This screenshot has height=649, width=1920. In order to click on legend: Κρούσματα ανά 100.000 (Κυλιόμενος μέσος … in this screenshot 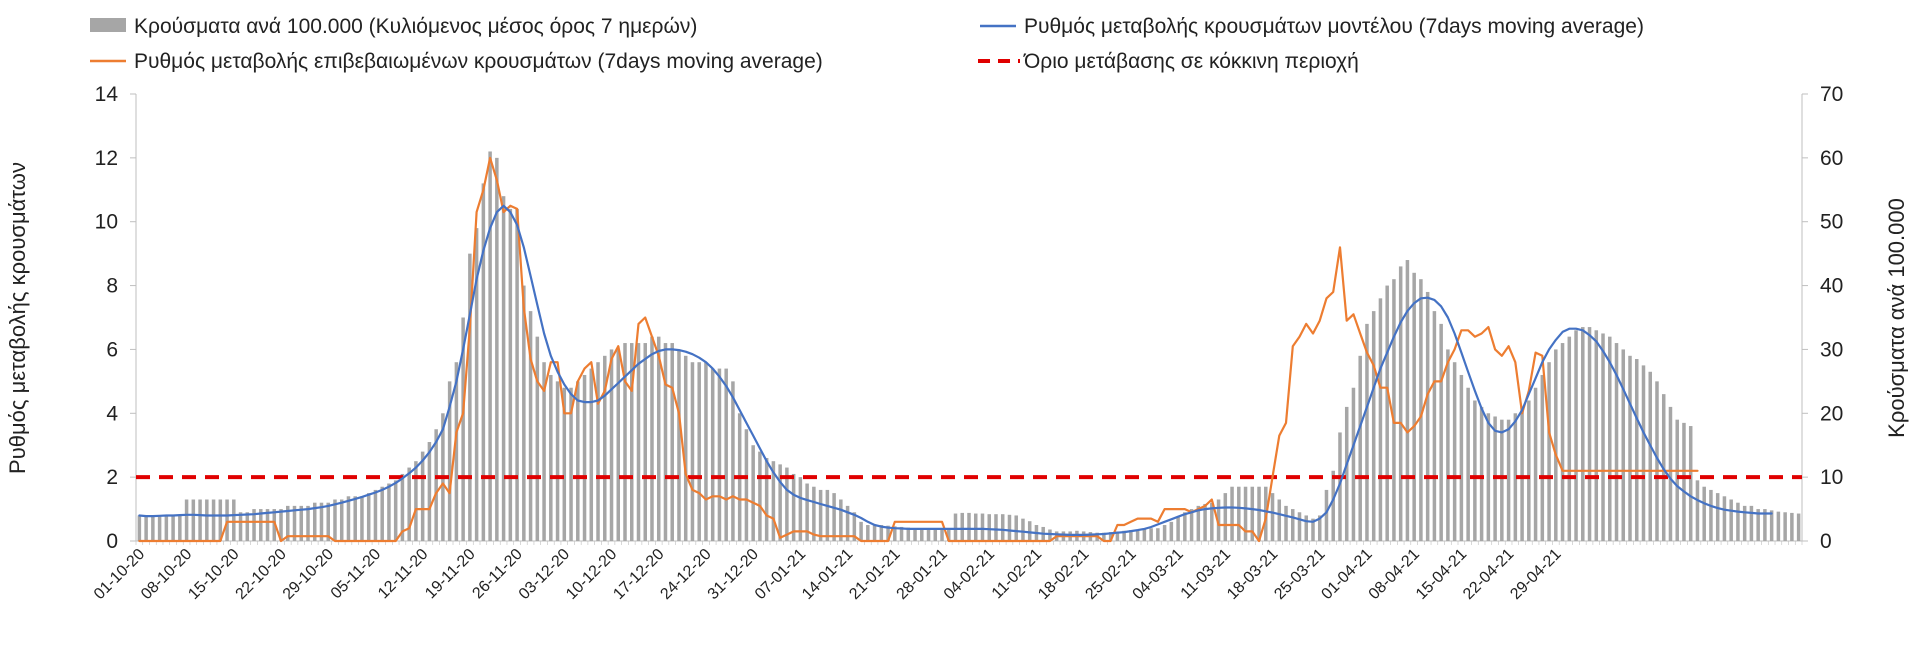, I will do `click(867, 44)`.